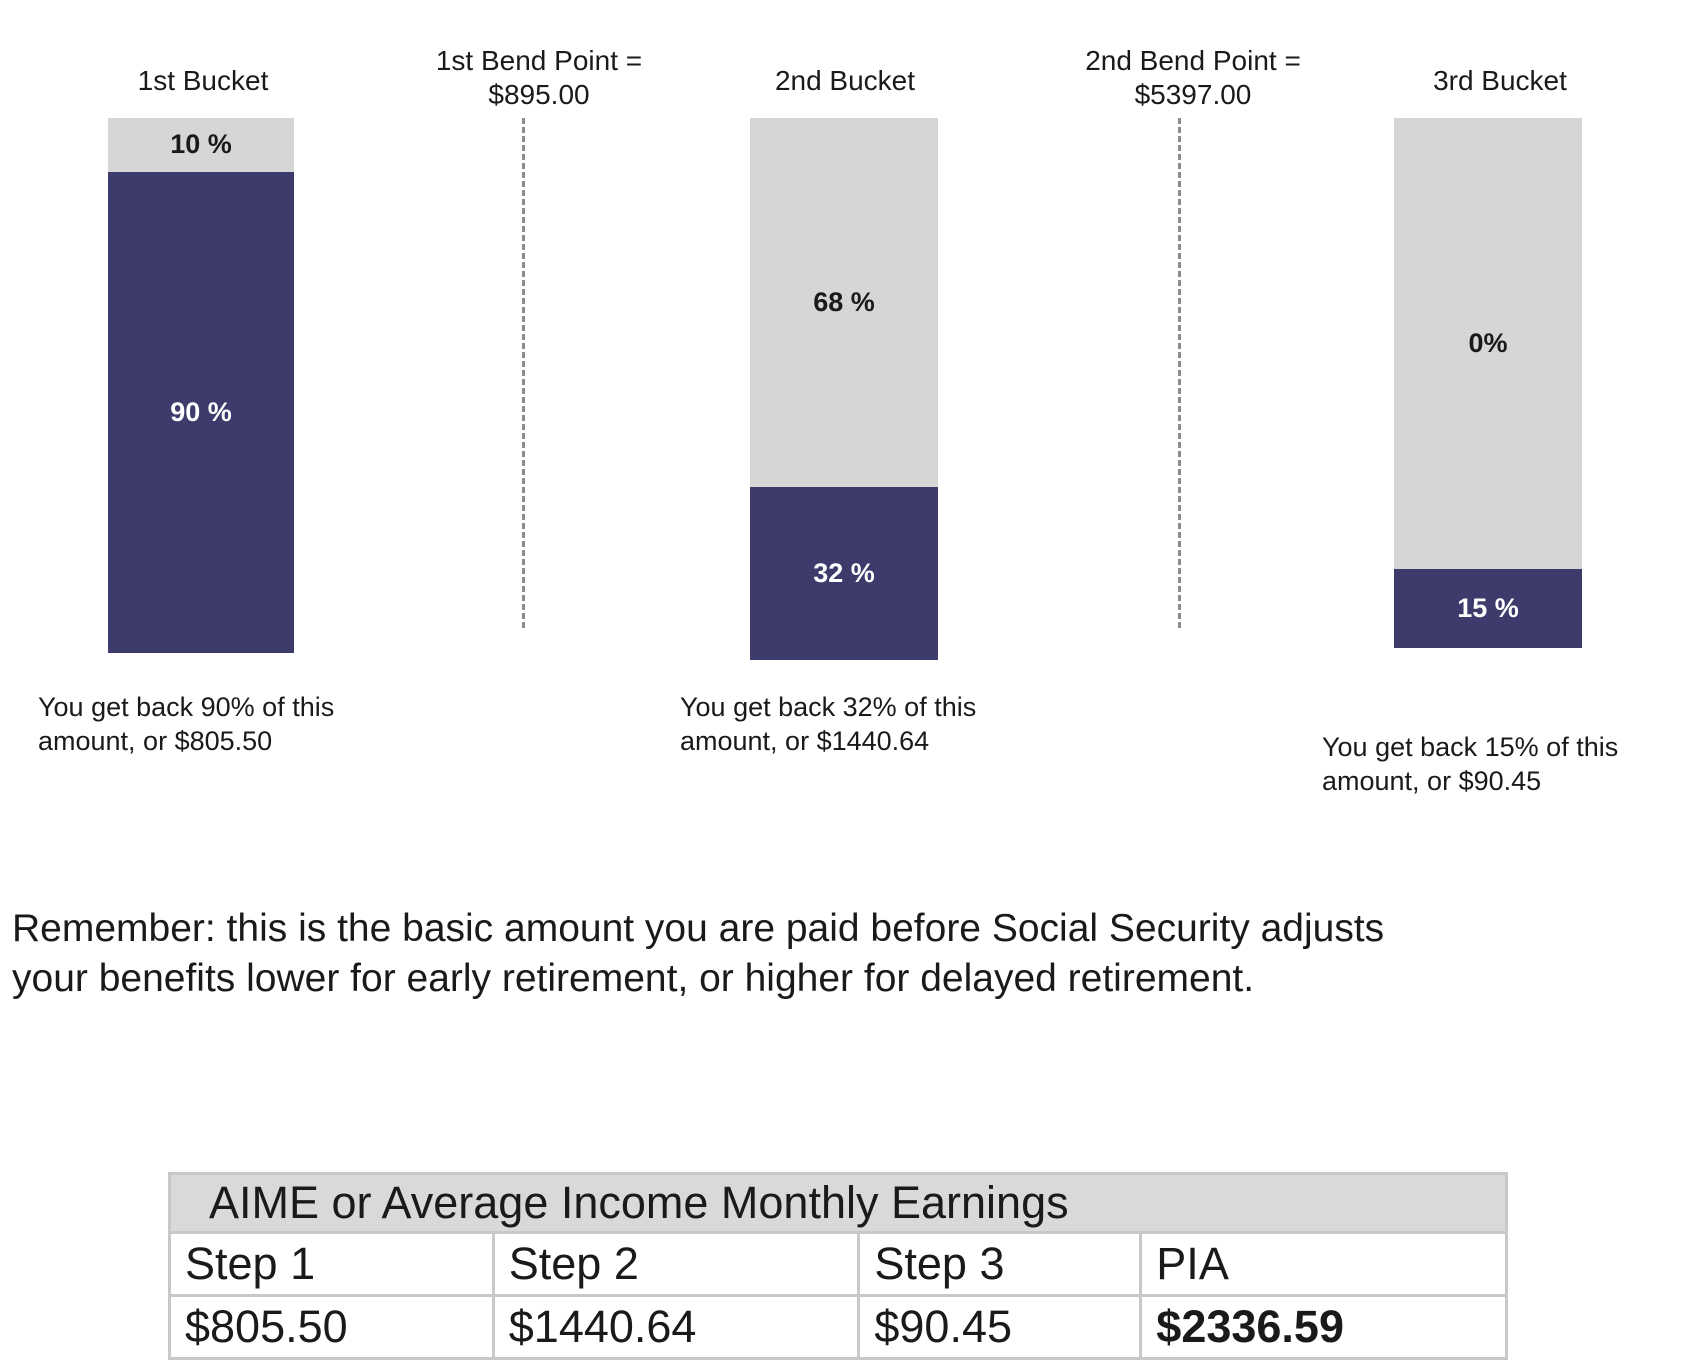 This screenshot has height=1360, width=1684. What do you see at coordinates (331, 1264) in the screenshot?
I see `table-header-step-1: Step 1` at bounding box center [331, 1264].